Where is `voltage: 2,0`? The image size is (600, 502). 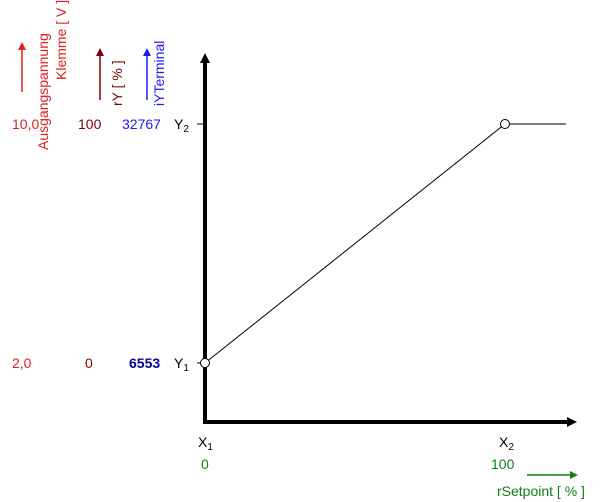
voltage: 2,0 is located at coordinates (22, 363).